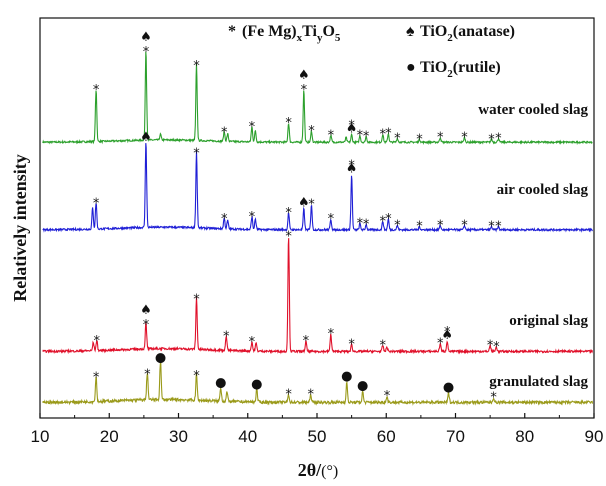  What do you see at coordinates (310, 470) in the screenshot?
I see `x-axis-label-main: 2θ/` at bounding box center [310, 470].